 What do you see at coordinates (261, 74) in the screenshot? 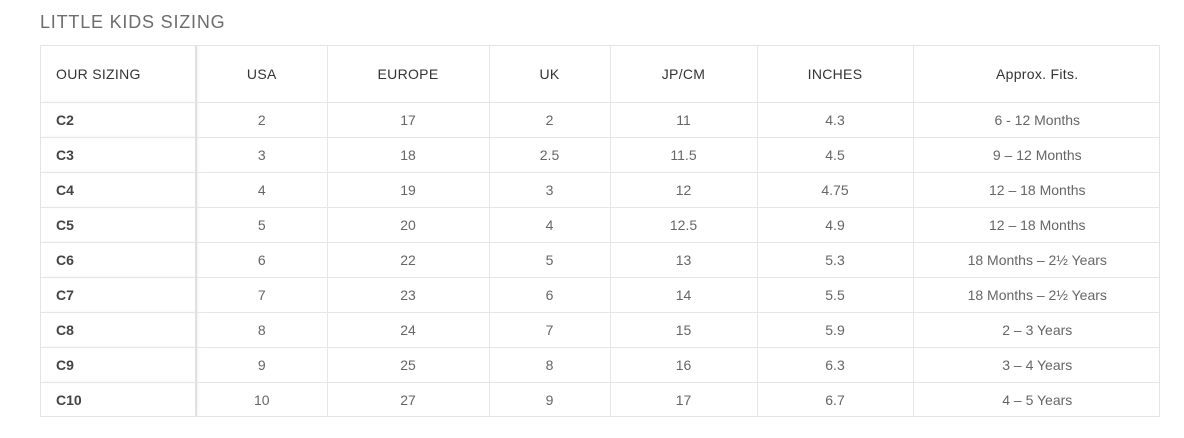
I see `header-usa: USA` at bounding box center [261, 74].